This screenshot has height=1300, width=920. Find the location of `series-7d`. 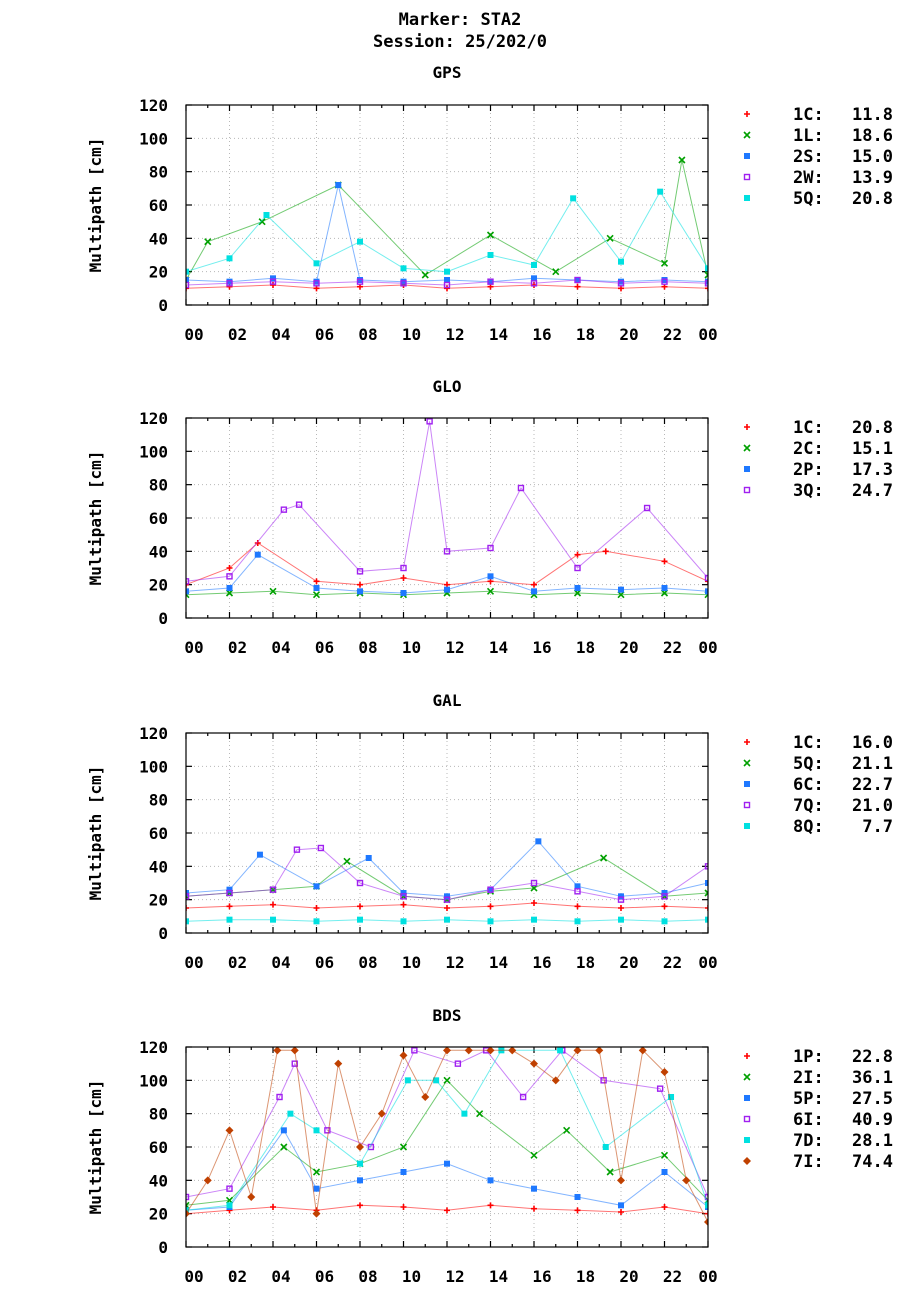

series-7d is located at coordinates (447, 1130).